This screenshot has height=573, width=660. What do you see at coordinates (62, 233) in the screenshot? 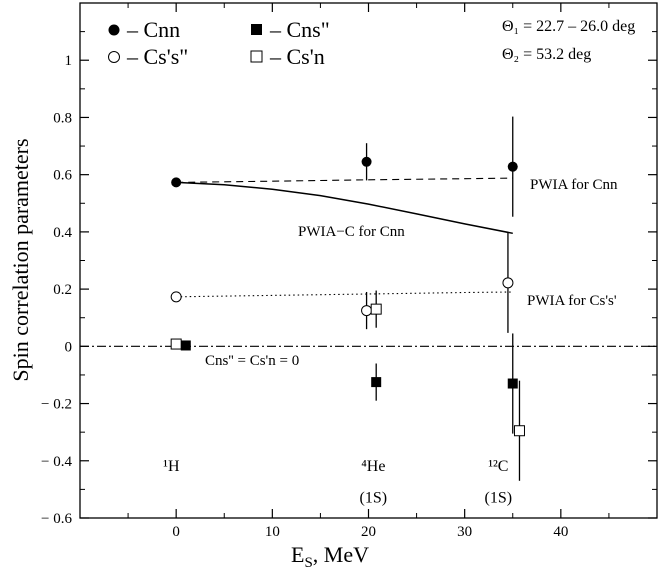
I see `y-tick-label: 0.4` at bounding box center [62, 233].